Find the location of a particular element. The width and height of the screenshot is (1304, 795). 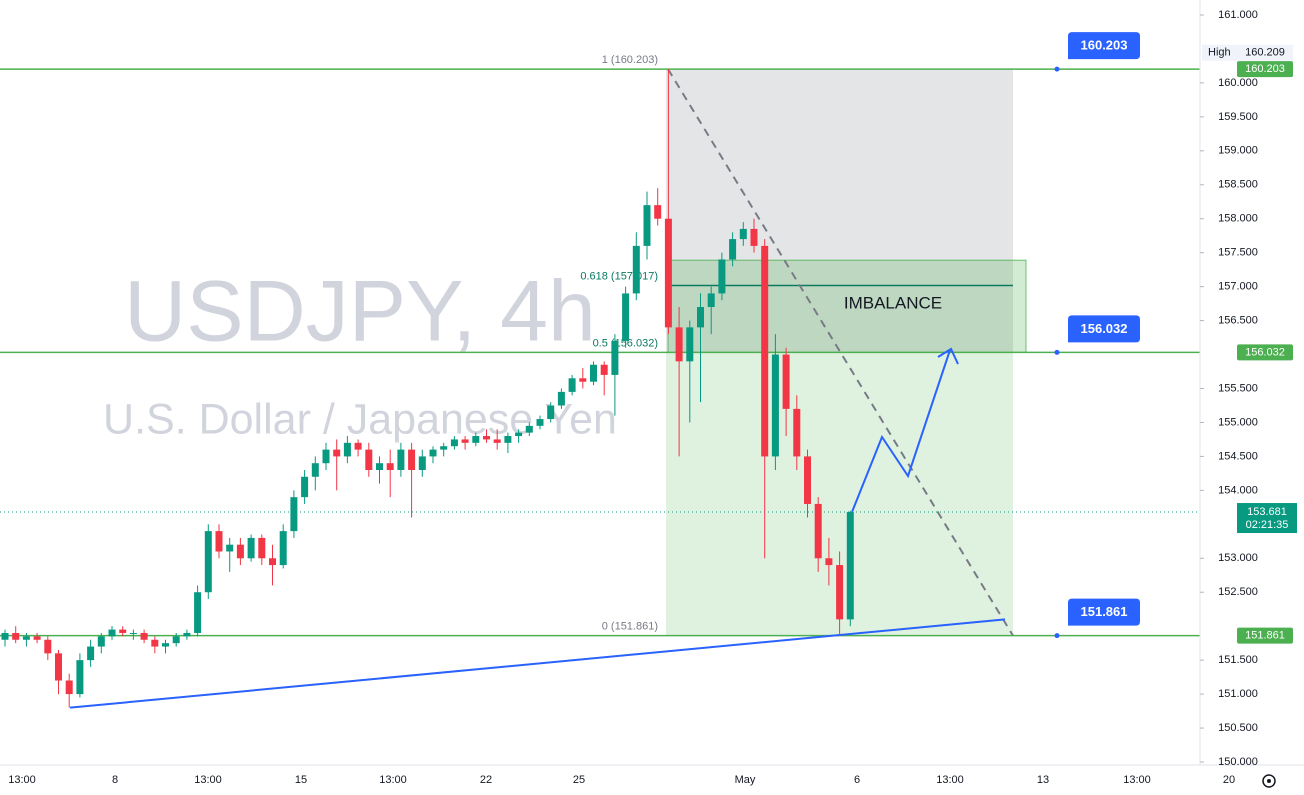

settings-icon is located at coordinates (1269, 781).